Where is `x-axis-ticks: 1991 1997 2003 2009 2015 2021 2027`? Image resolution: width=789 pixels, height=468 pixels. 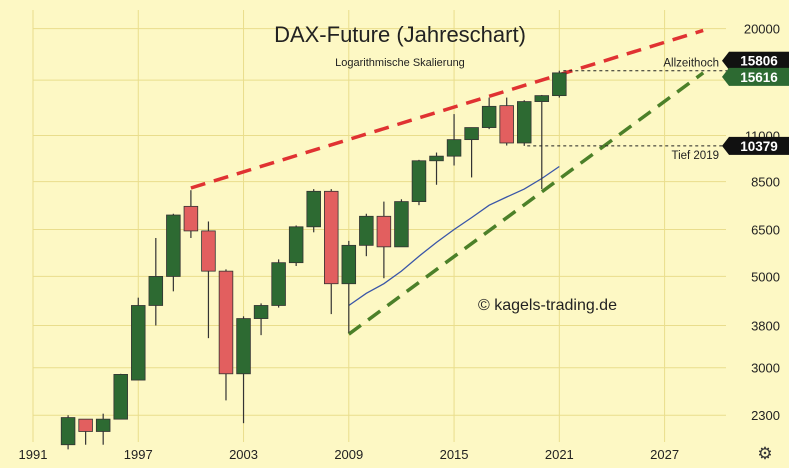 x-axis-ticks: 1991 1997 2003 2009 2015 2021 2027 is located at coordinates (349, 454).